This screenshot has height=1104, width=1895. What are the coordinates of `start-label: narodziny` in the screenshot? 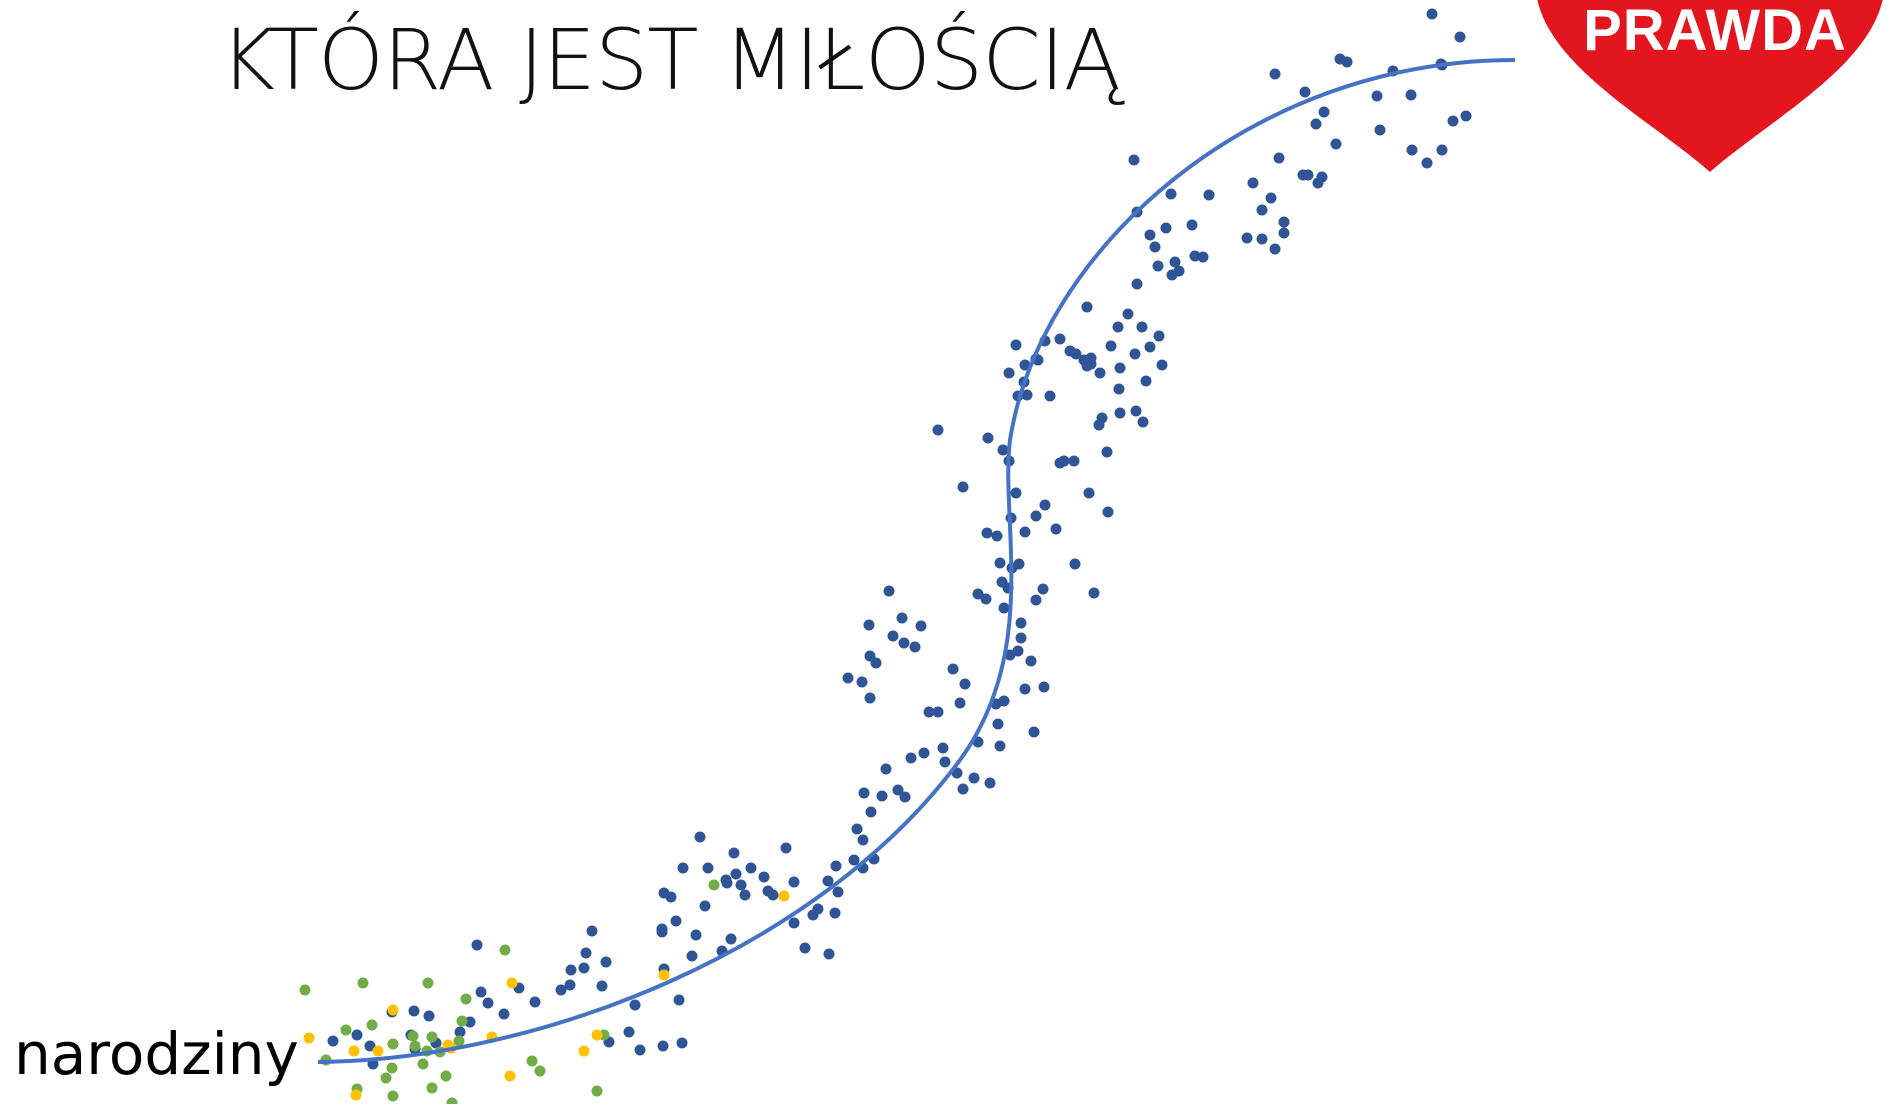 It's located at (156, 1054).